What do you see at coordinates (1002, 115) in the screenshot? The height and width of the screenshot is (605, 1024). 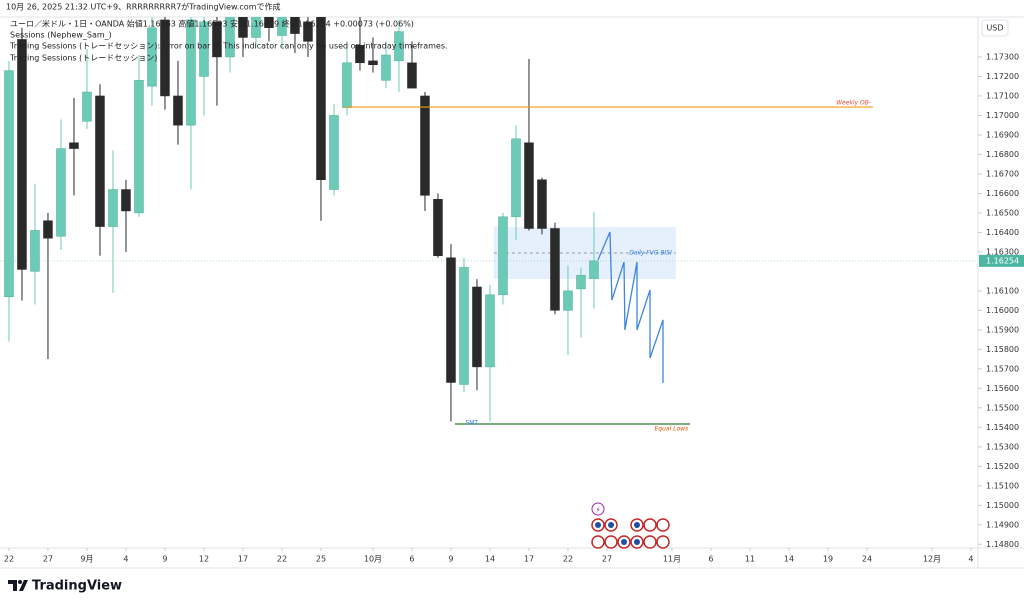 I see `y-tick-label: 1.17000` at bounding box center [1002, 115].